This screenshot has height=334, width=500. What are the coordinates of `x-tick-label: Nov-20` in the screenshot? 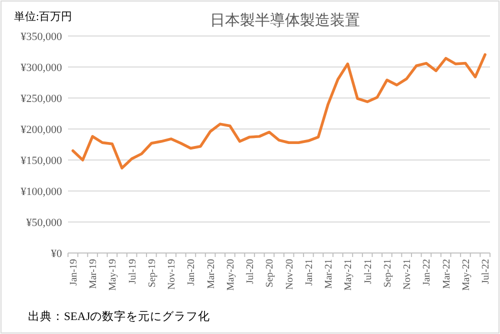 It's located at (290, 274).